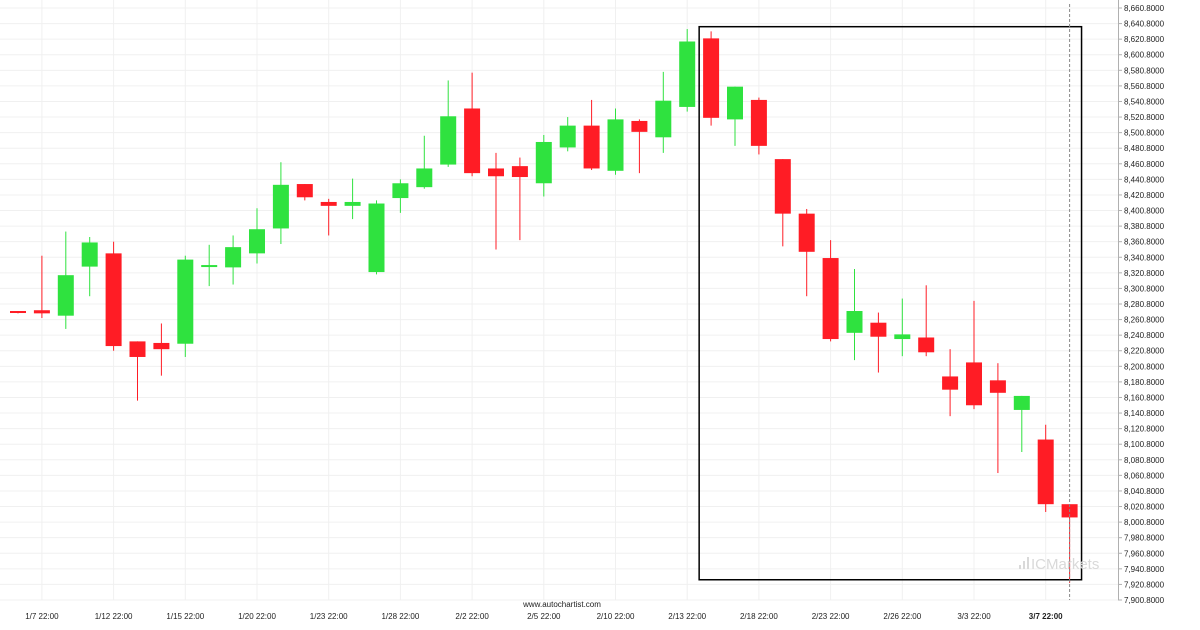 The height and width of the screenshot is (630, 1200). What do you see at coordinates (185, 616) in the screenshot?
I see `x-tick-label: 1/15 22:00` at bounding box center [185, 616].